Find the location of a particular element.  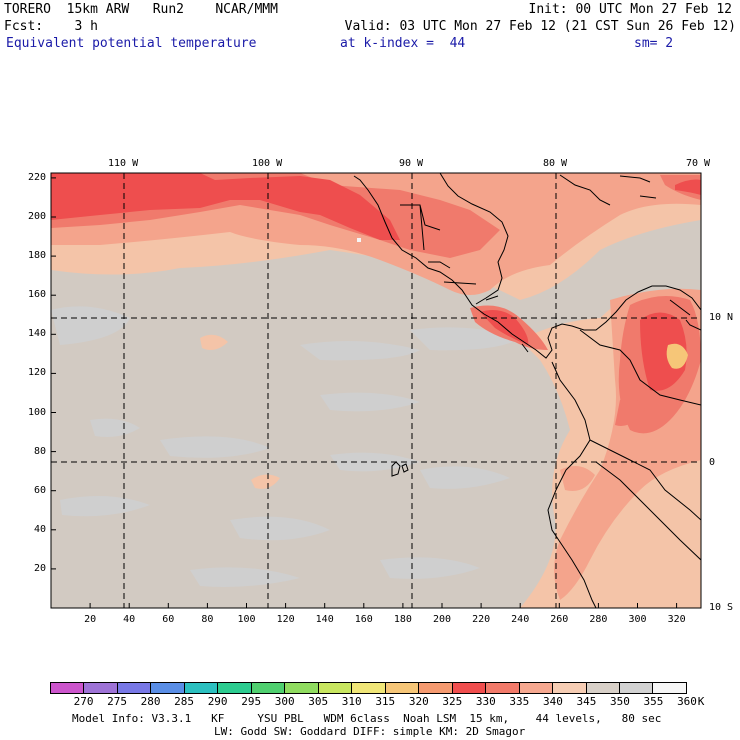

lon-label-100w: 100 W is located at coordinates (267, 163).